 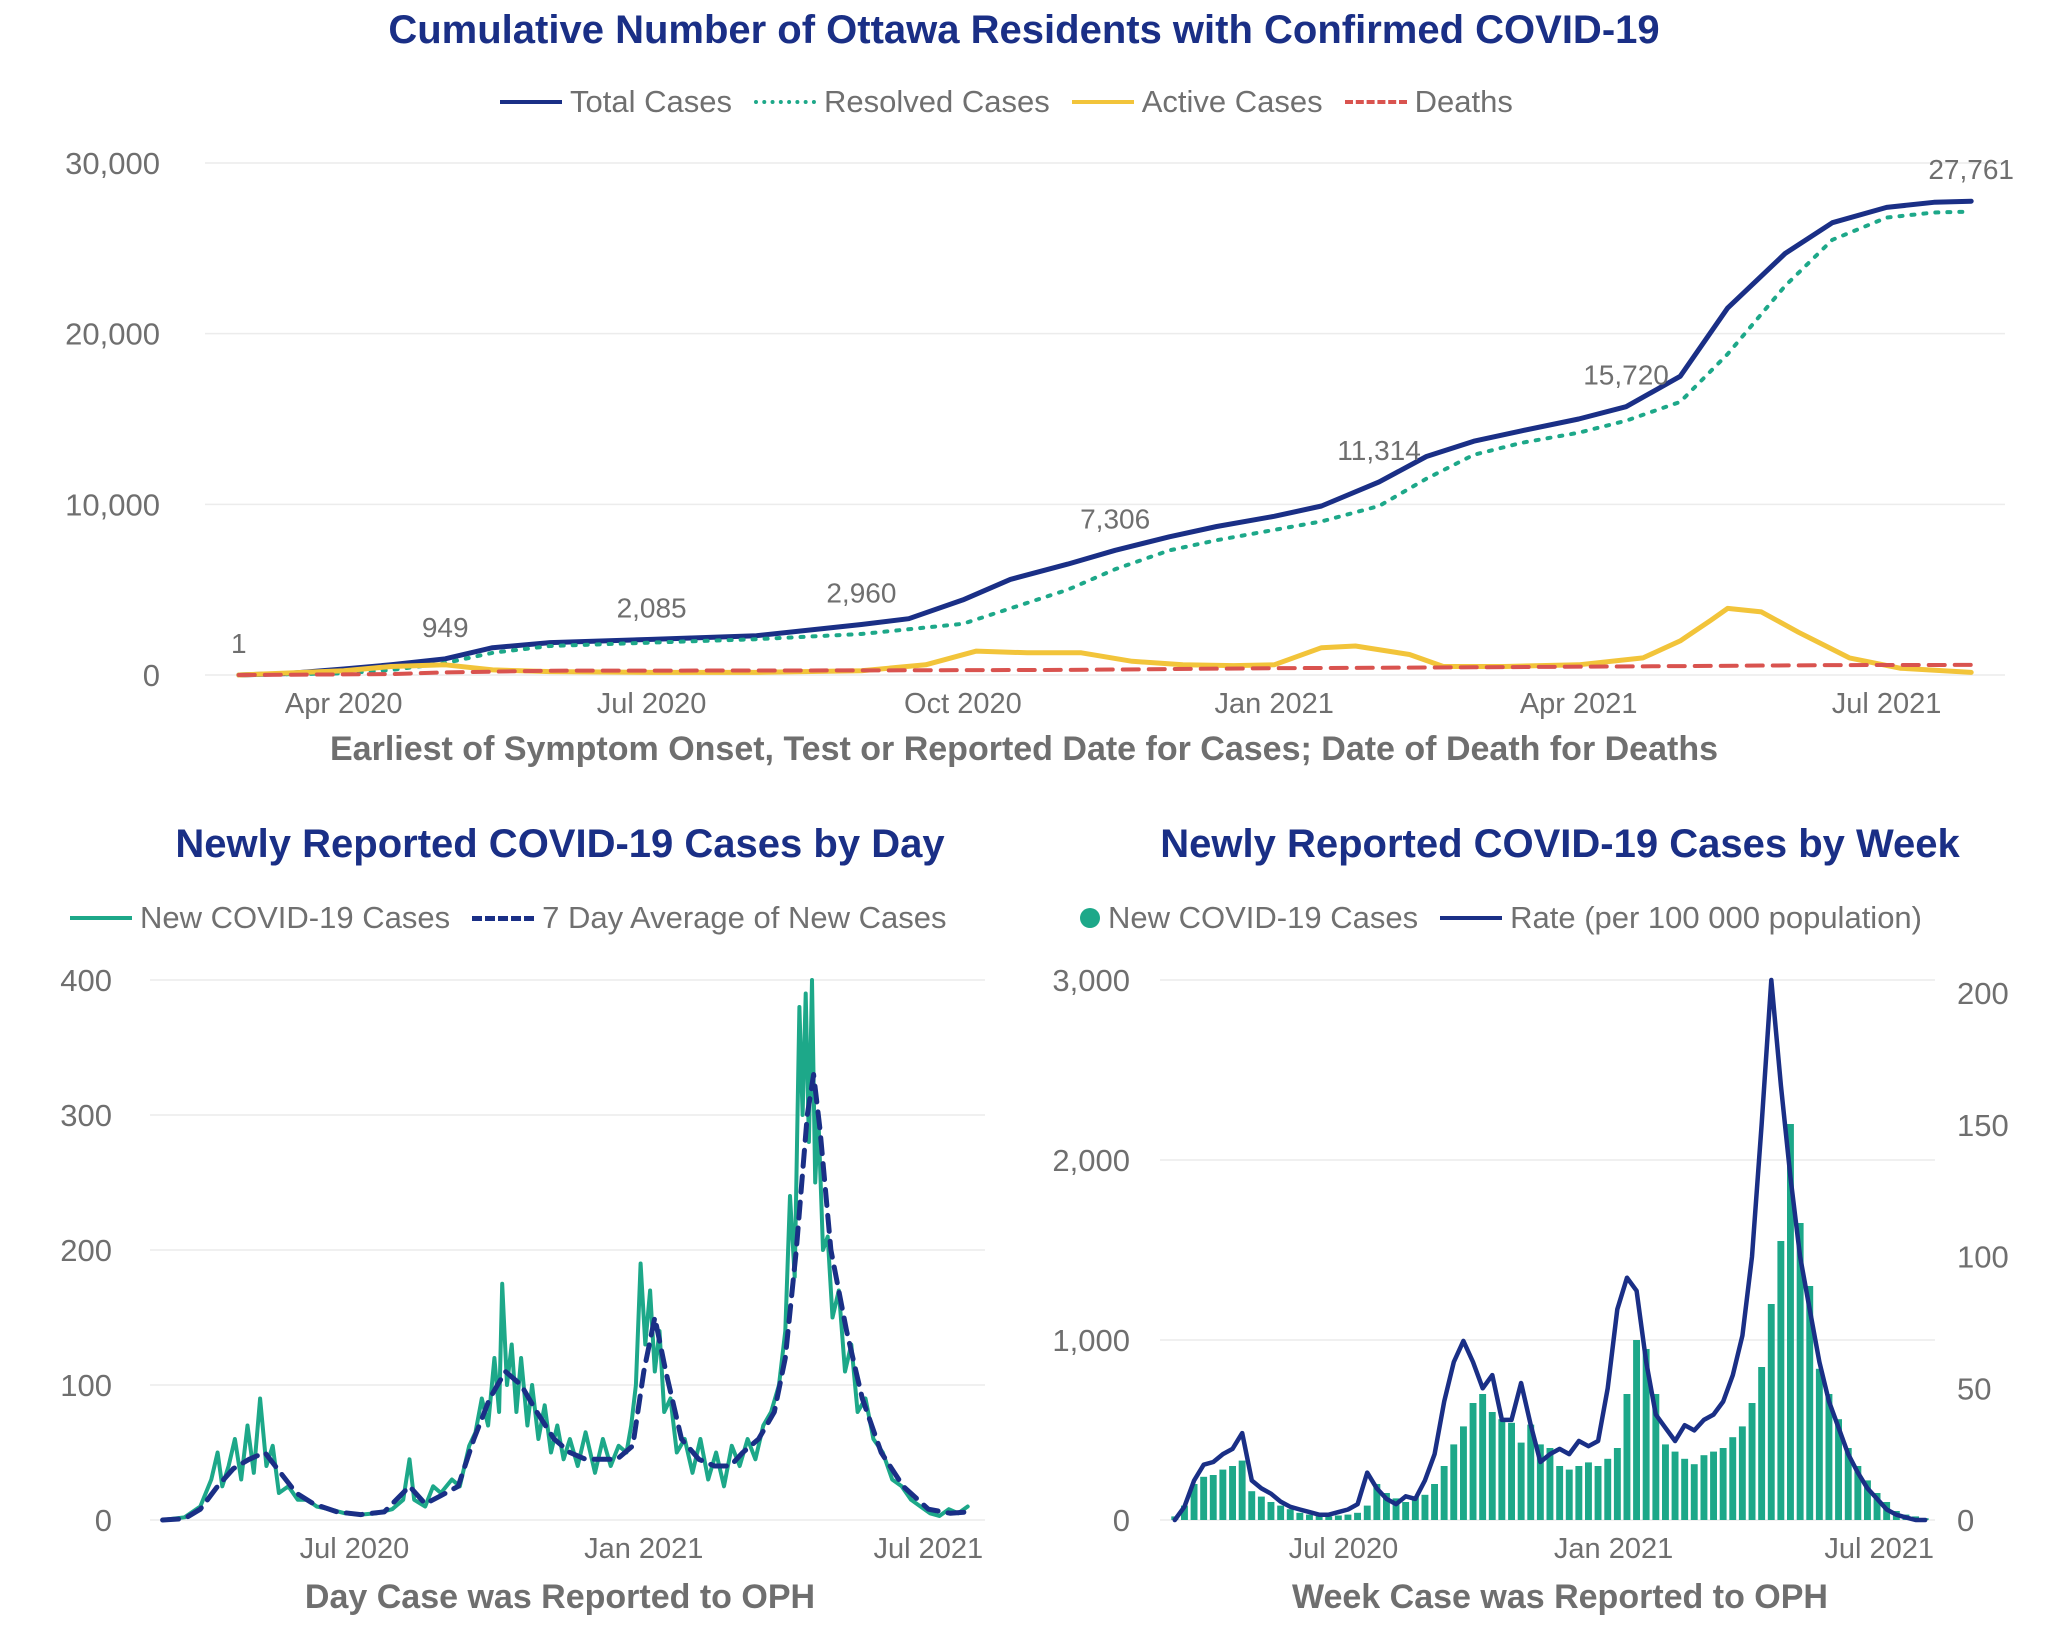 I want to click on weekly-y-tick-label: 1,000, so click(x=1091, y=1340).